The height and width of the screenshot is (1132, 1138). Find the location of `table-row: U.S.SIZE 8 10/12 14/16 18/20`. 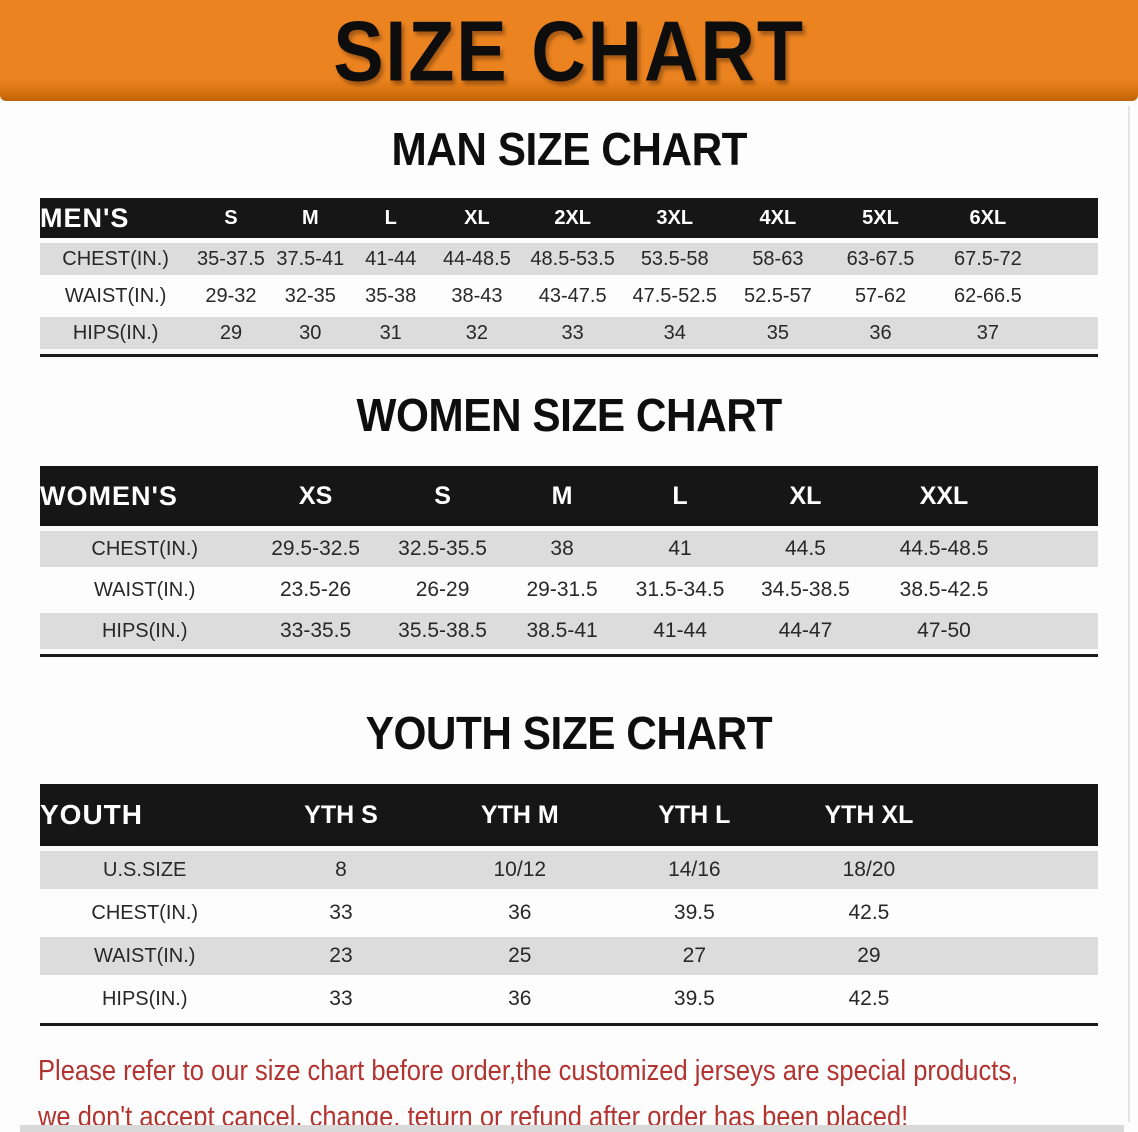

table-row: U.S.SIZE 8 10/12 14/16 18/20 is located at coordinates (569, 870).